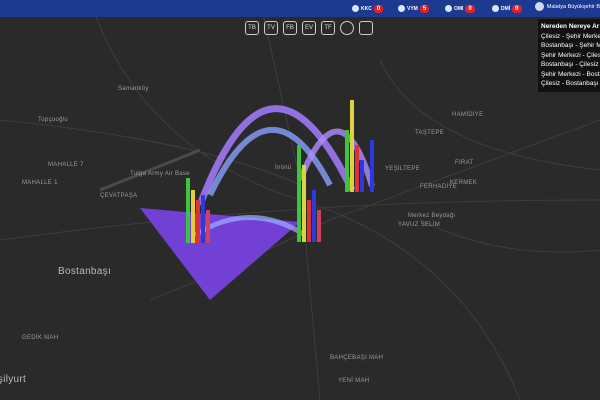 The image size is (600, 400). I want to click on map-label: YENİ MAH, so click(354, 381).